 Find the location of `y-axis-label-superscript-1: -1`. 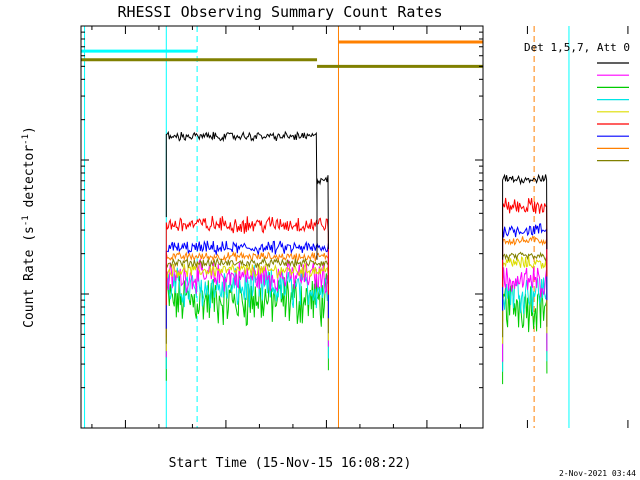

y-axis-label-superscript-1: -1 is located at coordinates (26, 220).